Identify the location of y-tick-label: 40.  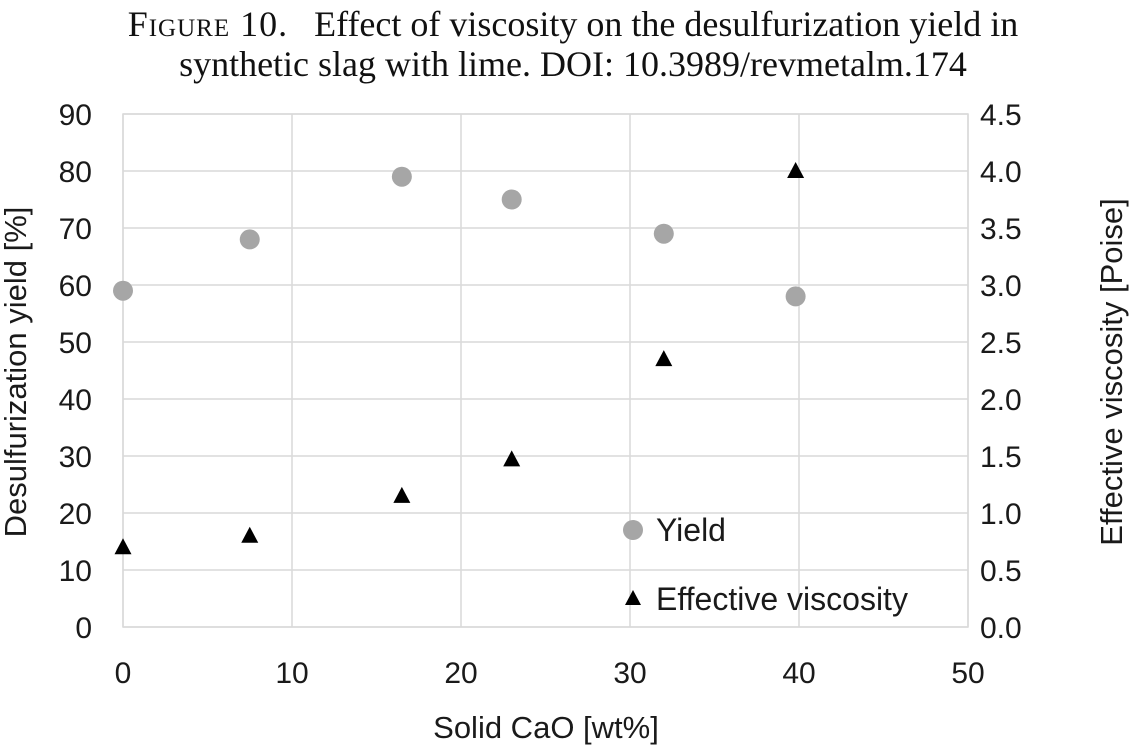
(75, 400).